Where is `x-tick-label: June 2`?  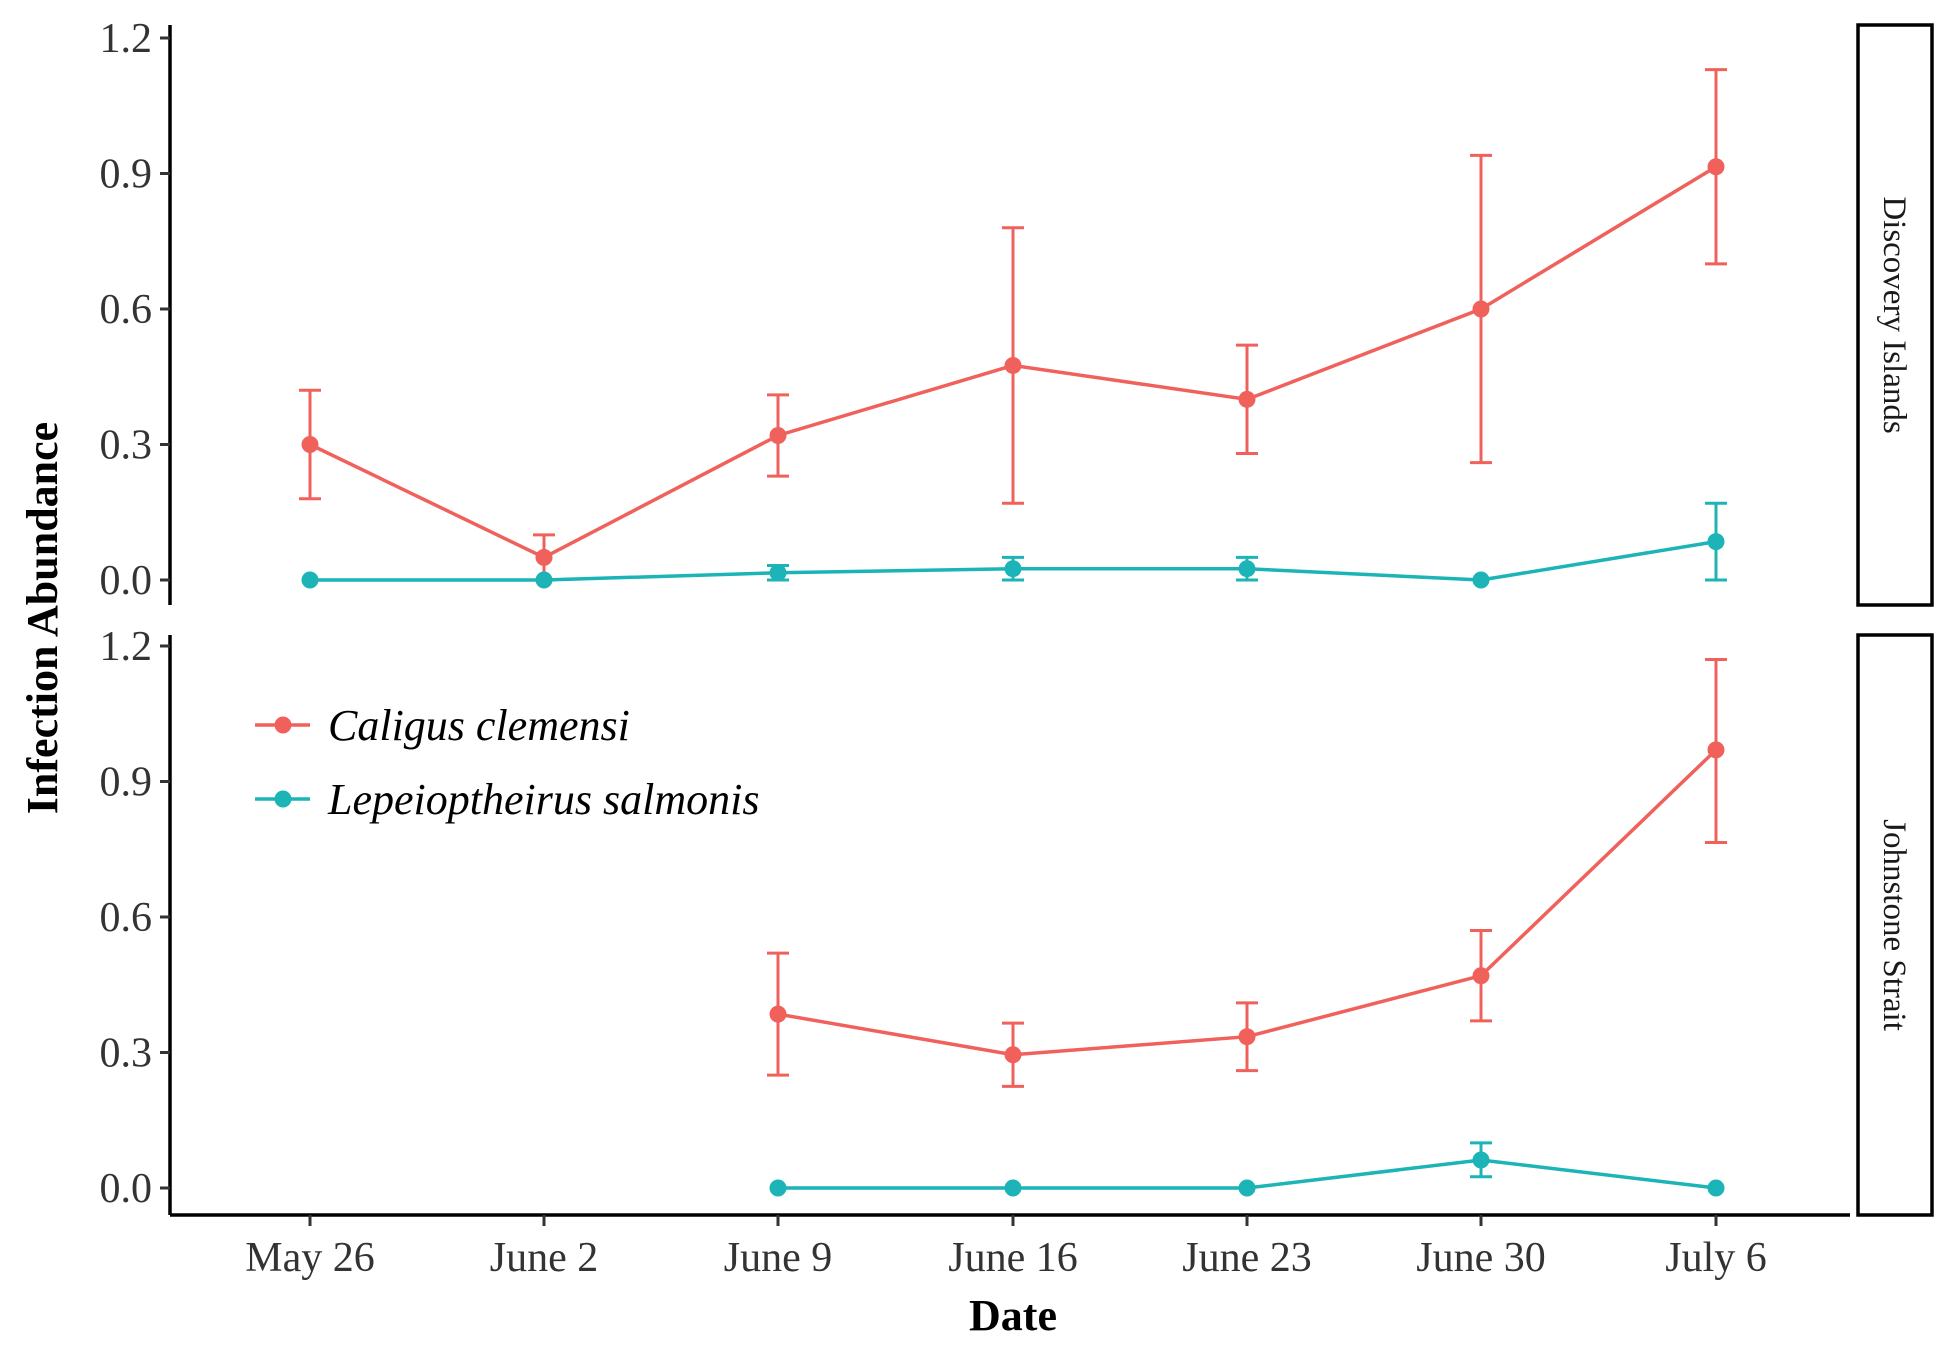 x-tick-label: June 2 is located at coordinates (544, 1258).